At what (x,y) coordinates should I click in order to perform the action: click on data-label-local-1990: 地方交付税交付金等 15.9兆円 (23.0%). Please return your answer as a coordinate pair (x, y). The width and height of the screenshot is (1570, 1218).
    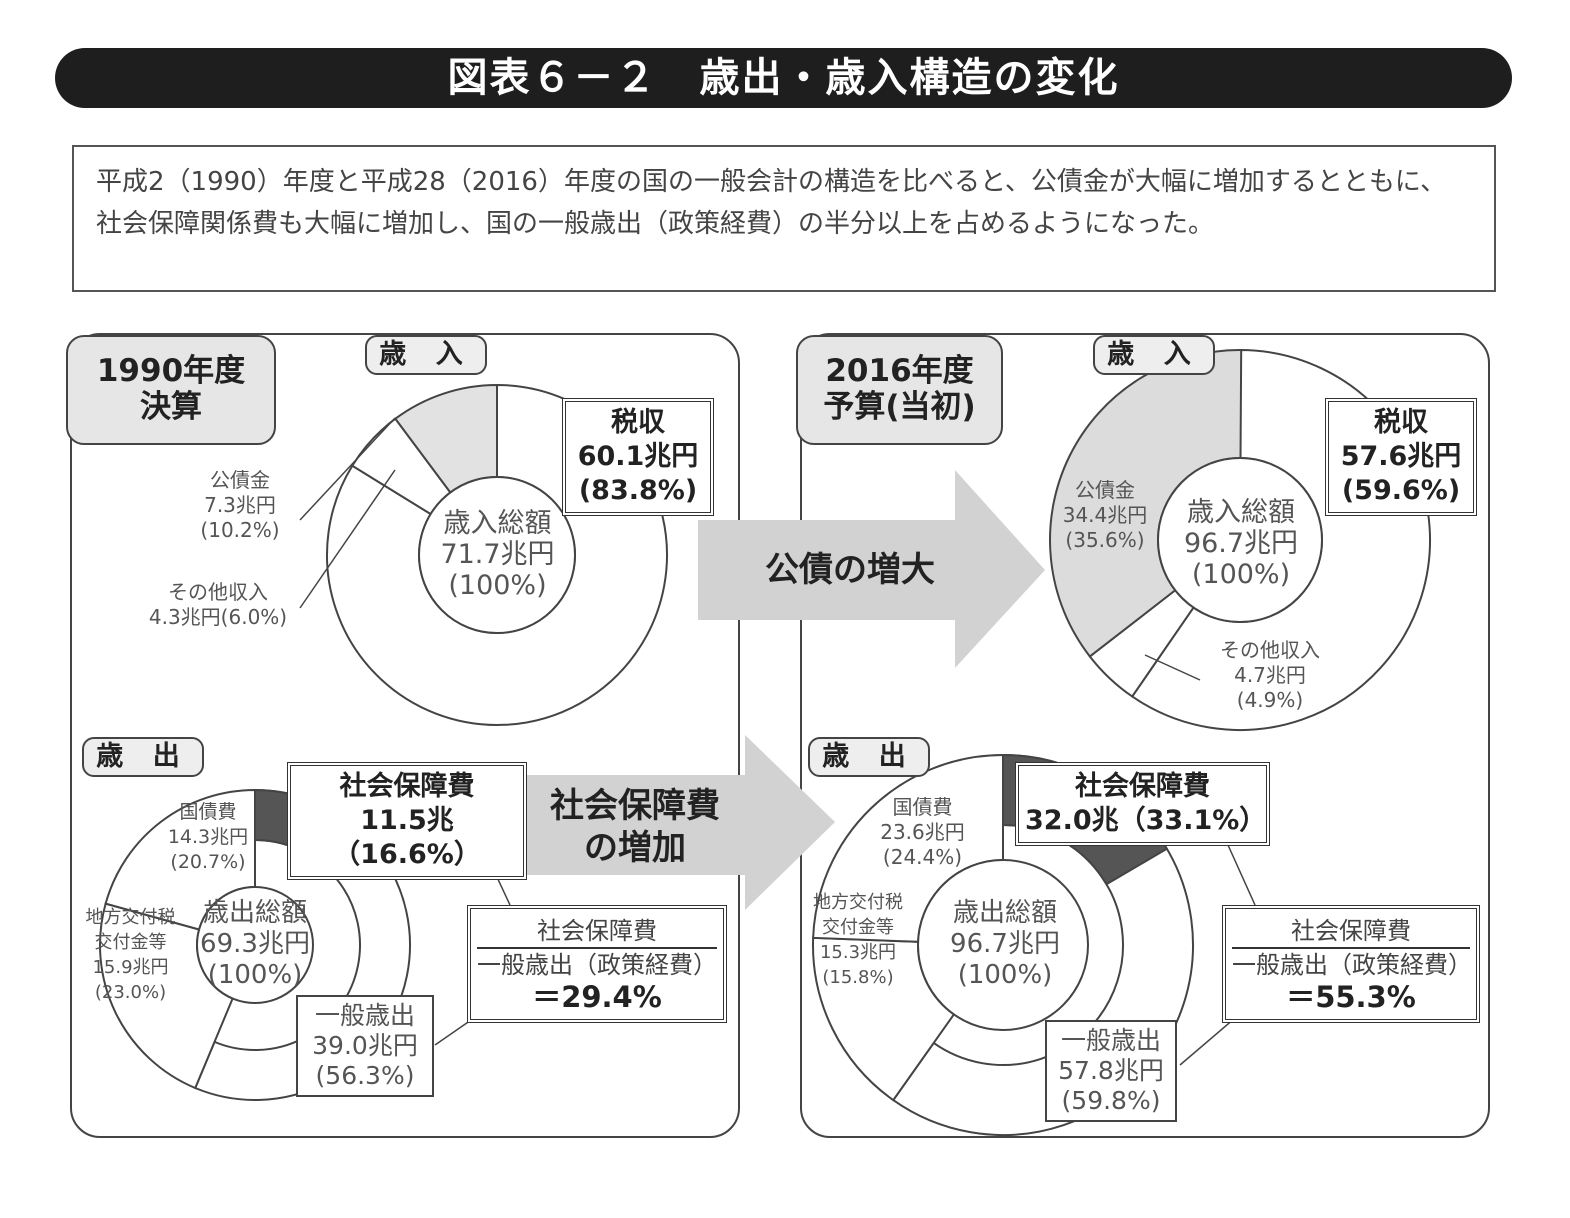
    Looking at the image, I should click on (130, 955).